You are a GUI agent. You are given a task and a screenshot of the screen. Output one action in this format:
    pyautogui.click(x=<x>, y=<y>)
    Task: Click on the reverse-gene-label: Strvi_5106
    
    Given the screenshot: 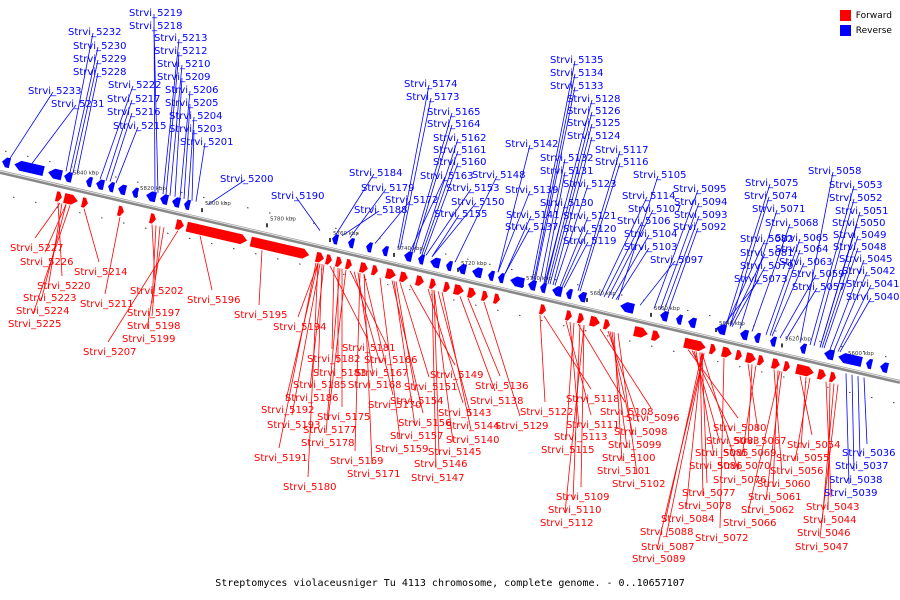 What is the action you would take?
    pyautogui.click(x=644, y=221)
    